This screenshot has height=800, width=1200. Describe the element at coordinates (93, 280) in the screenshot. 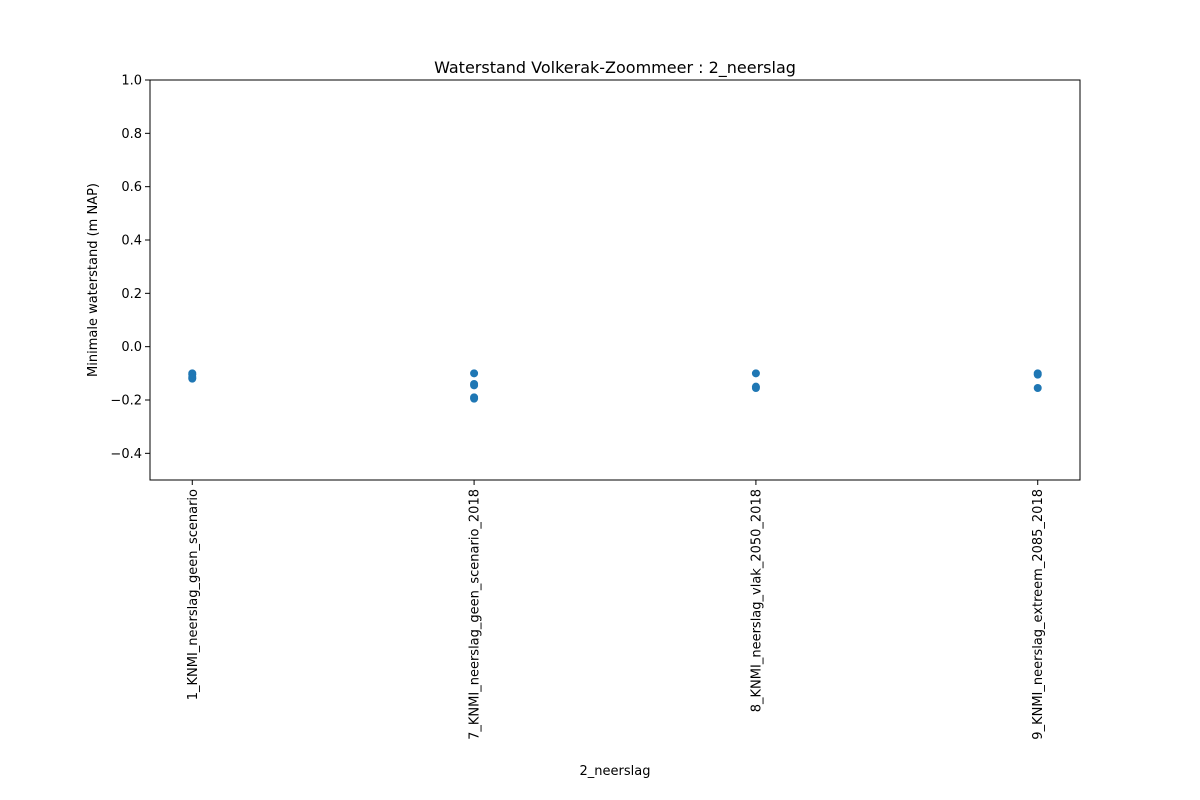

I see `y-axis-label: Minimale waterstand (m NAP)` at that location.